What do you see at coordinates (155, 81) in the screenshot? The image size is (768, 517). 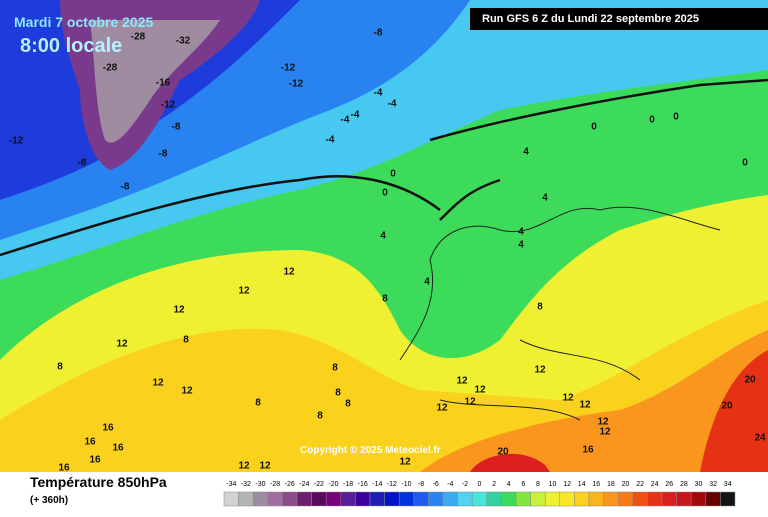 I see `greenland` at bounding box center [155, 81].